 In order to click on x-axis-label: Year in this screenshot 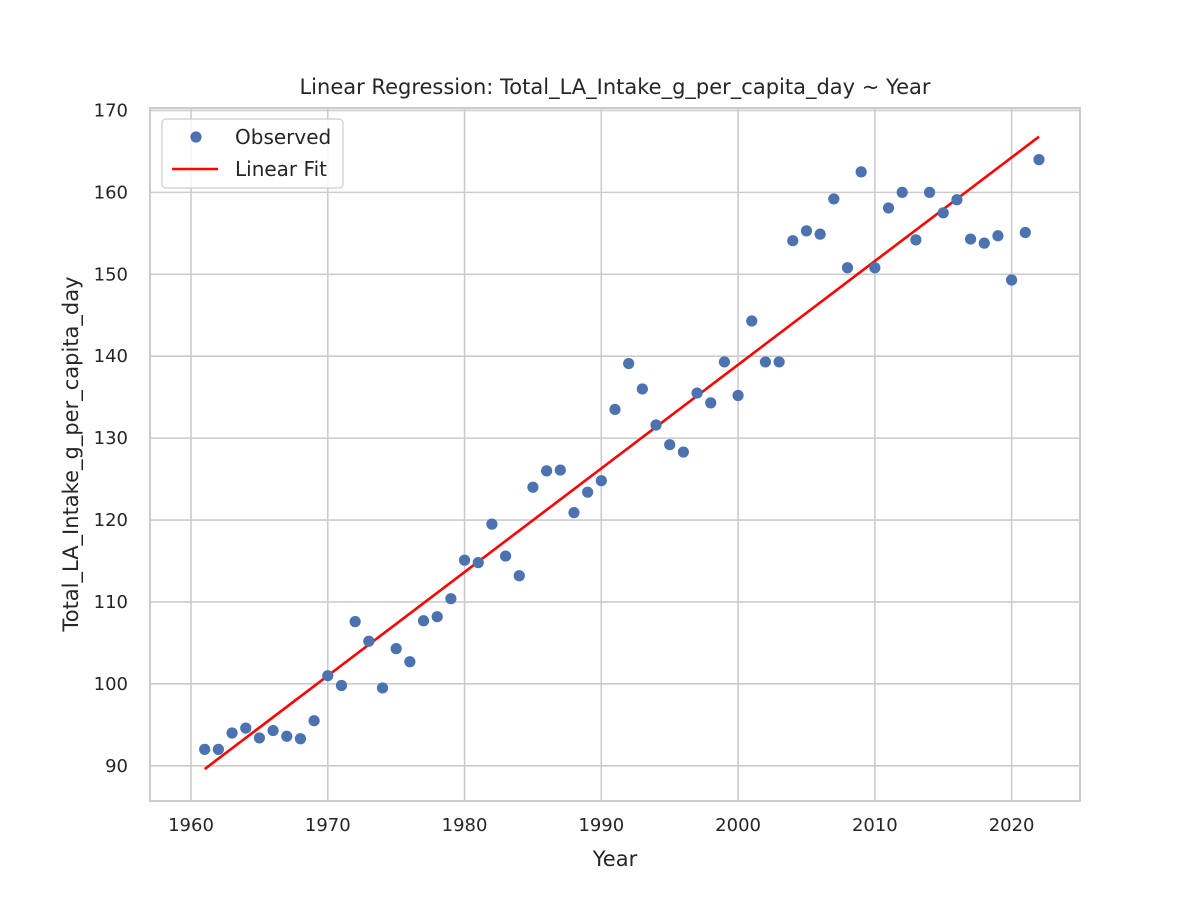, I will do `click(615, 859)`.